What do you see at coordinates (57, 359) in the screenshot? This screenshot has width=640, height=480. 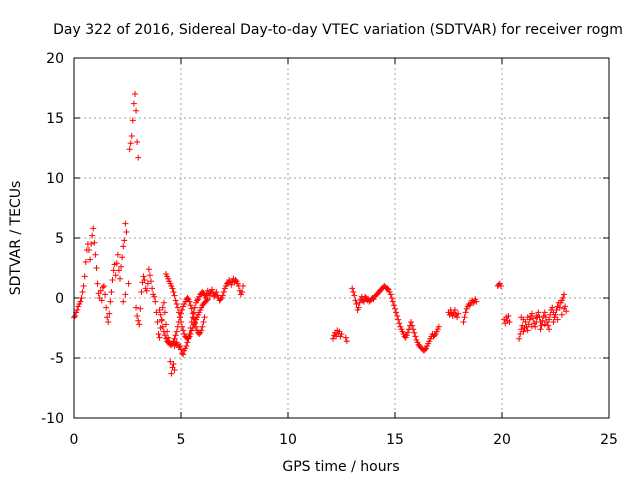 I see `y-tick-label: -5` at bounding box center [57, 359].